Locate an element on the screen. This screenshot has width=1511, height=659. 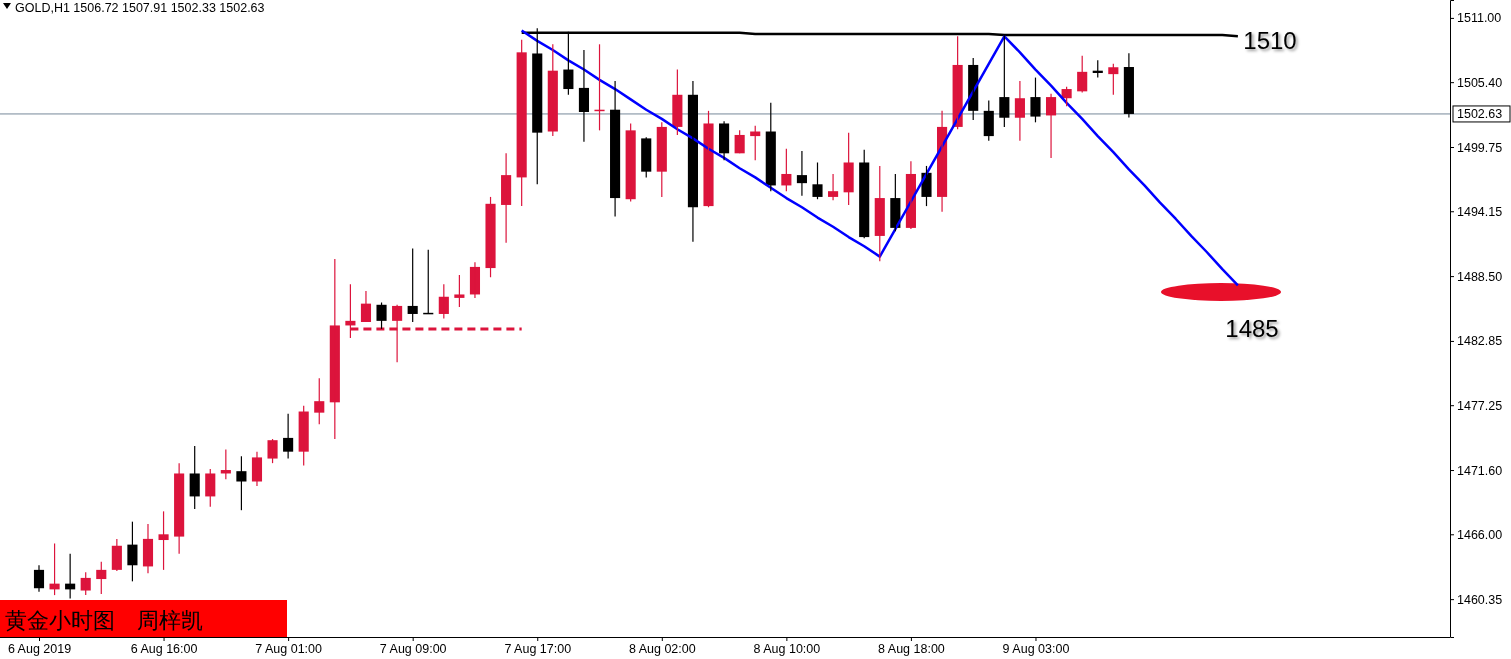
x-tick-label: 8 Aug 18:00 is located at coordinates (911, 648).